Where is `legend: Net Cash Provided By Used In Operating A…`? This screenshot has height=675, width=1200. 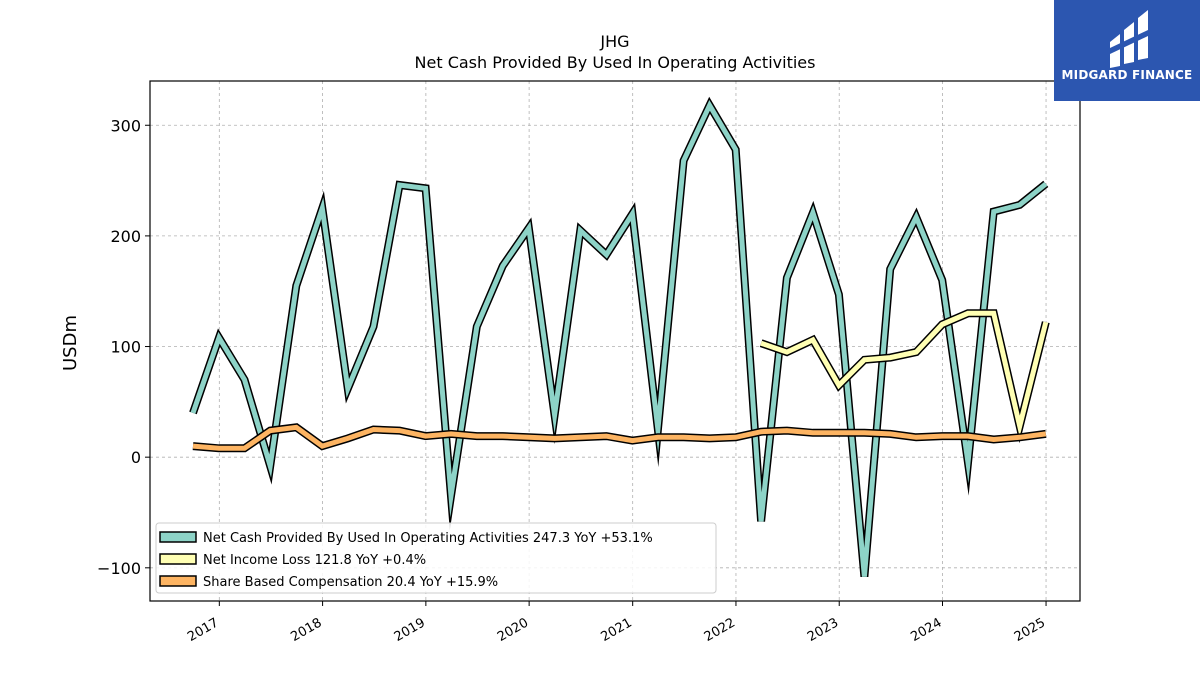
legend: Net Cash Provided By Used In Operating A… is located at coordinates (436, 558).